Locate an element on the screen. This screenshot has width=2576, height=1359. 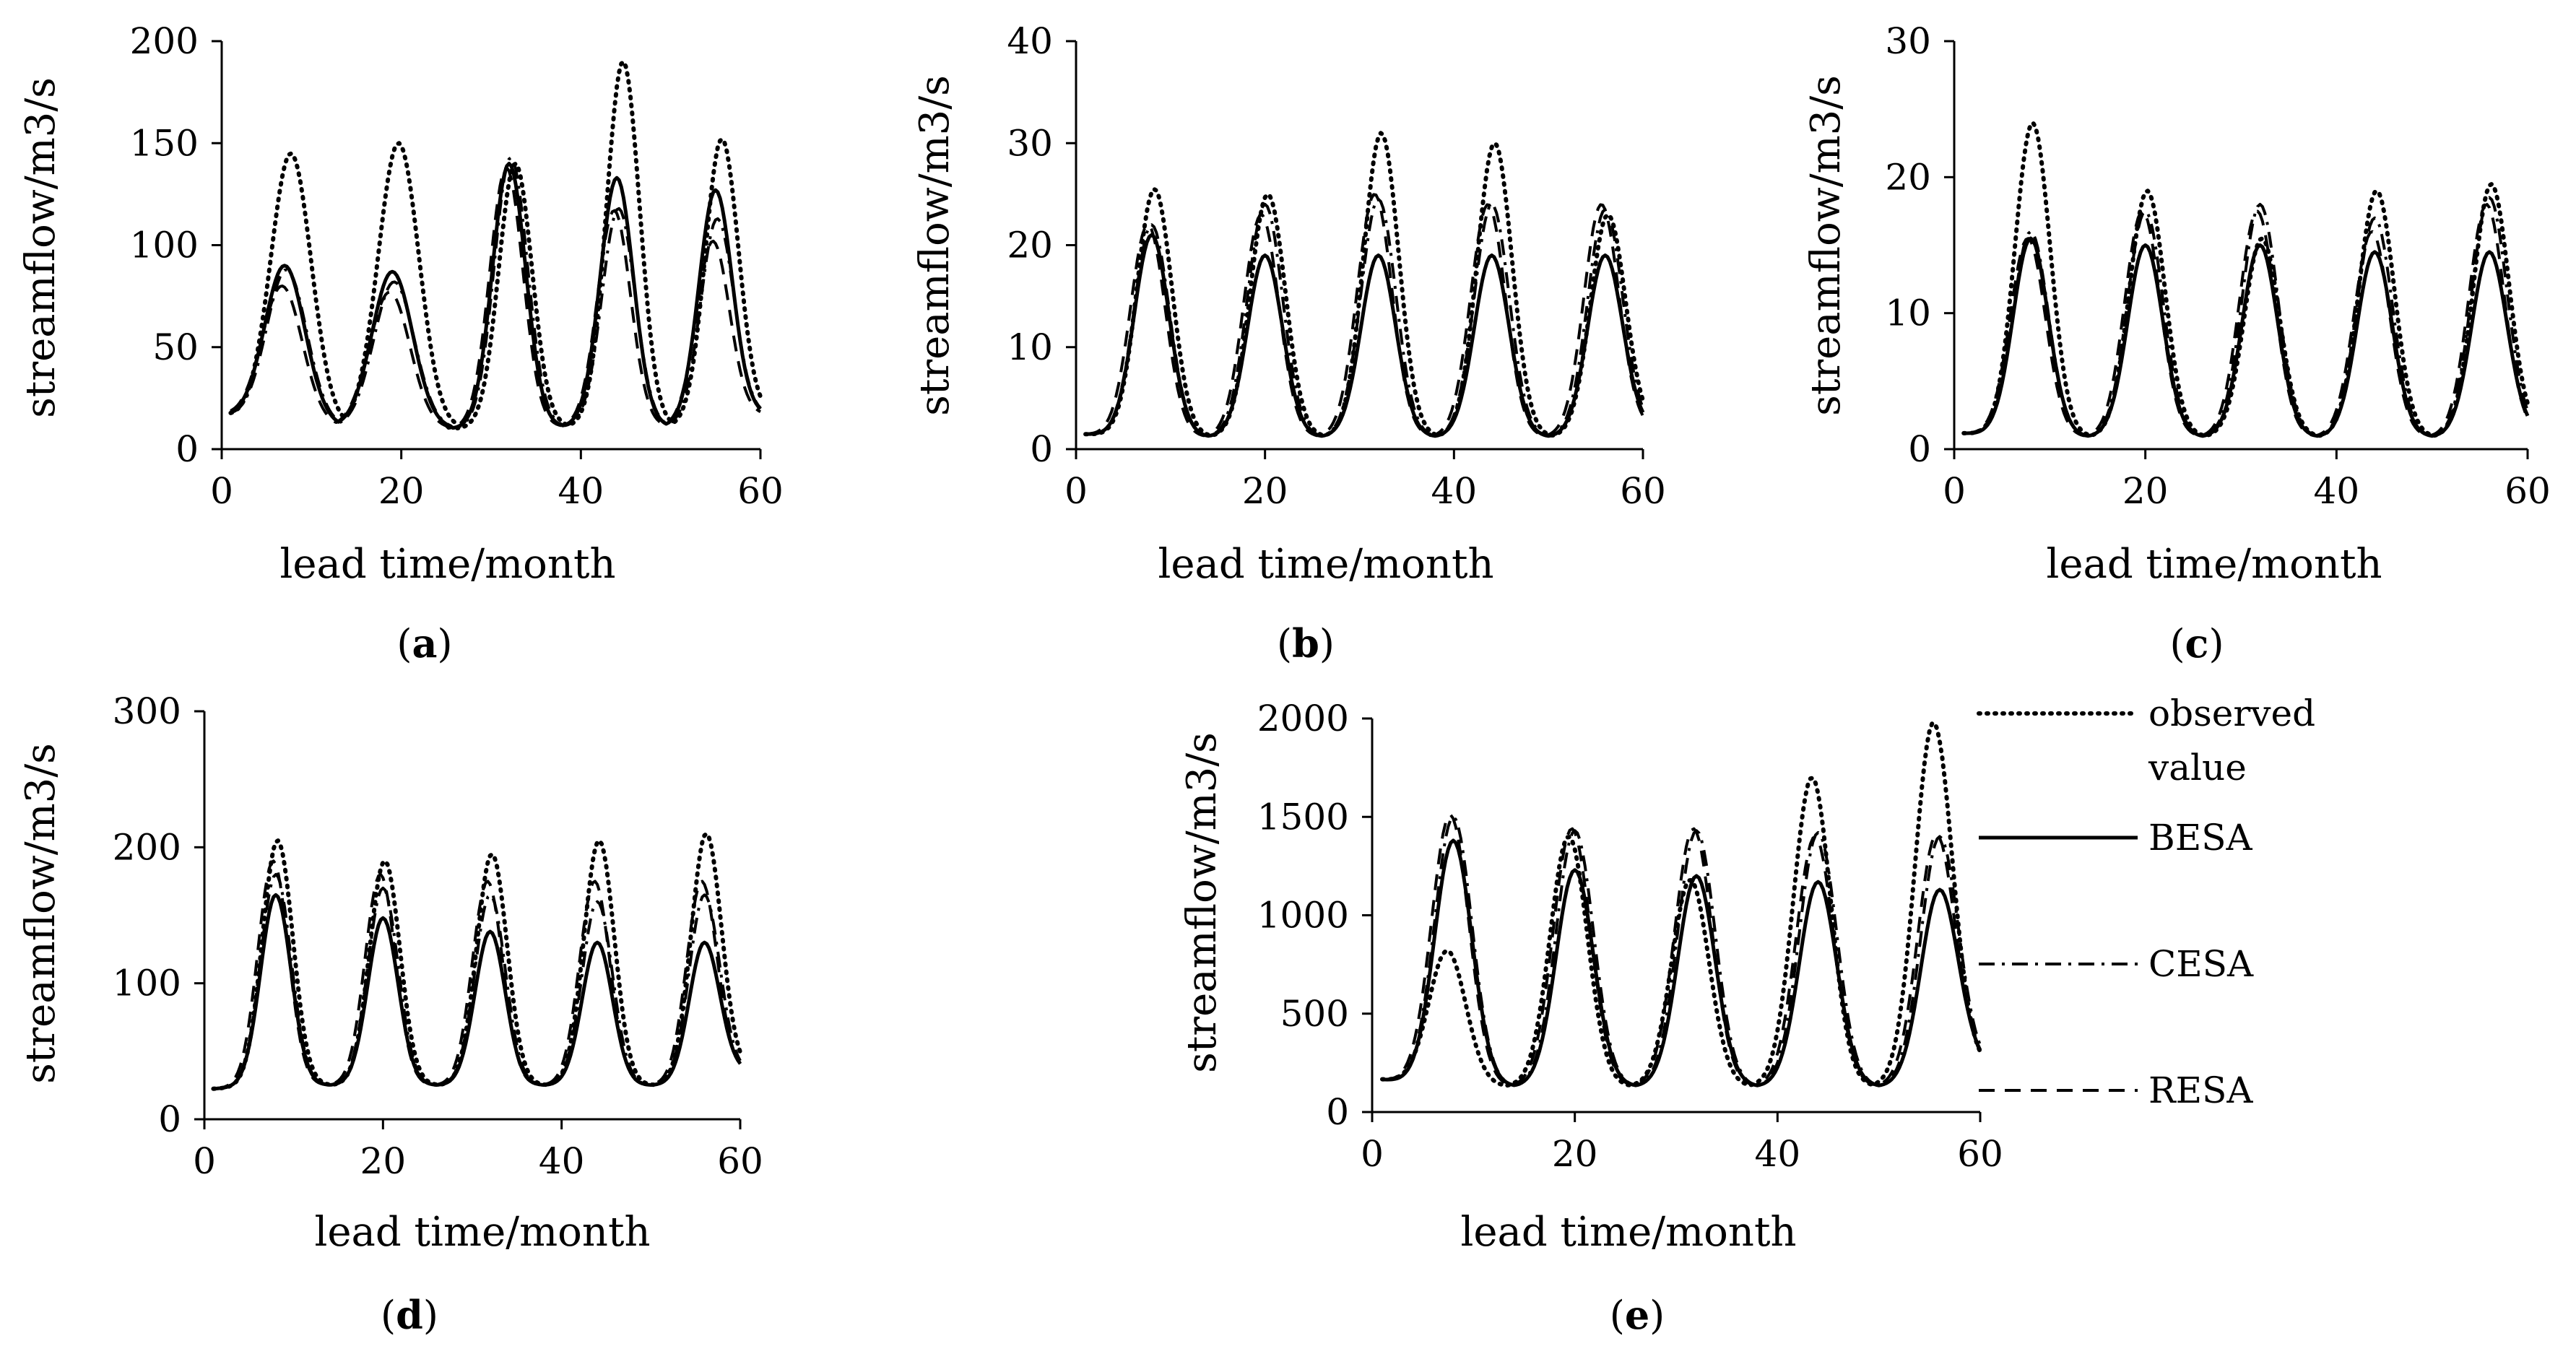
y-tick-label: 50 is located at coordinates (175, 347).